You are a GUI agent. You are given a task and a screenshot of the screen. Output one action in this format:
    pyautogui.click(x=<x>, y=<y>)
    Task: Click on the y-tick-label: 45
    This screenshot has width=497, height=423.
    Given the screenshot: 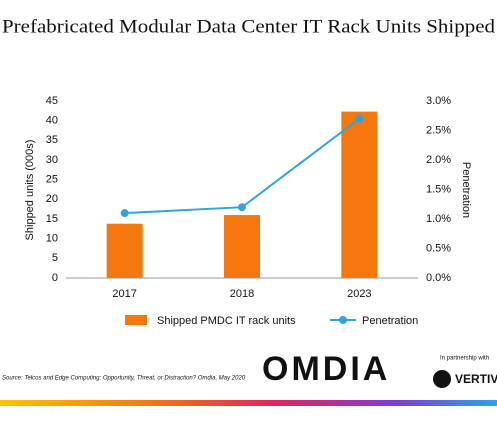 What is the action you would take?
    pyautogui.click(x=52, y=101)
    